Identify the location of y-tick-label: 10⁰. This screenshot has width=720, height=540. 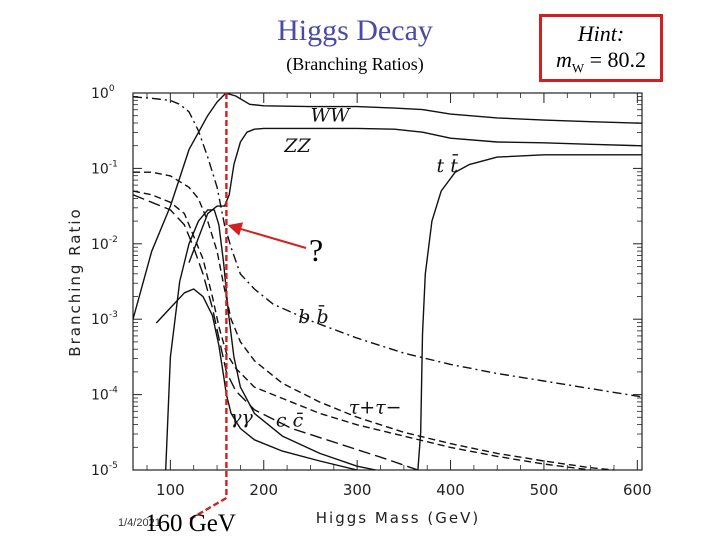
(103, 93).